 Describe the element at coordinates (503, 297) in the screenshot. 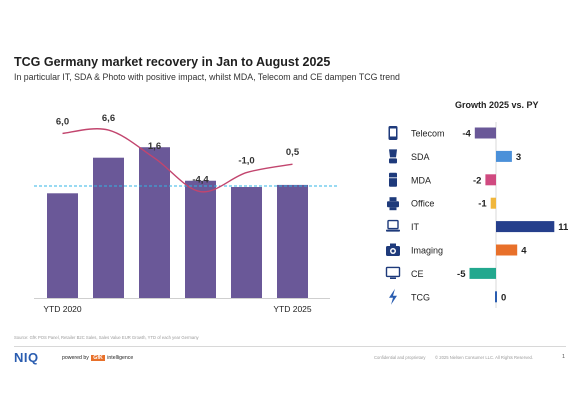

I see `growth-value-7: 0` at that location.